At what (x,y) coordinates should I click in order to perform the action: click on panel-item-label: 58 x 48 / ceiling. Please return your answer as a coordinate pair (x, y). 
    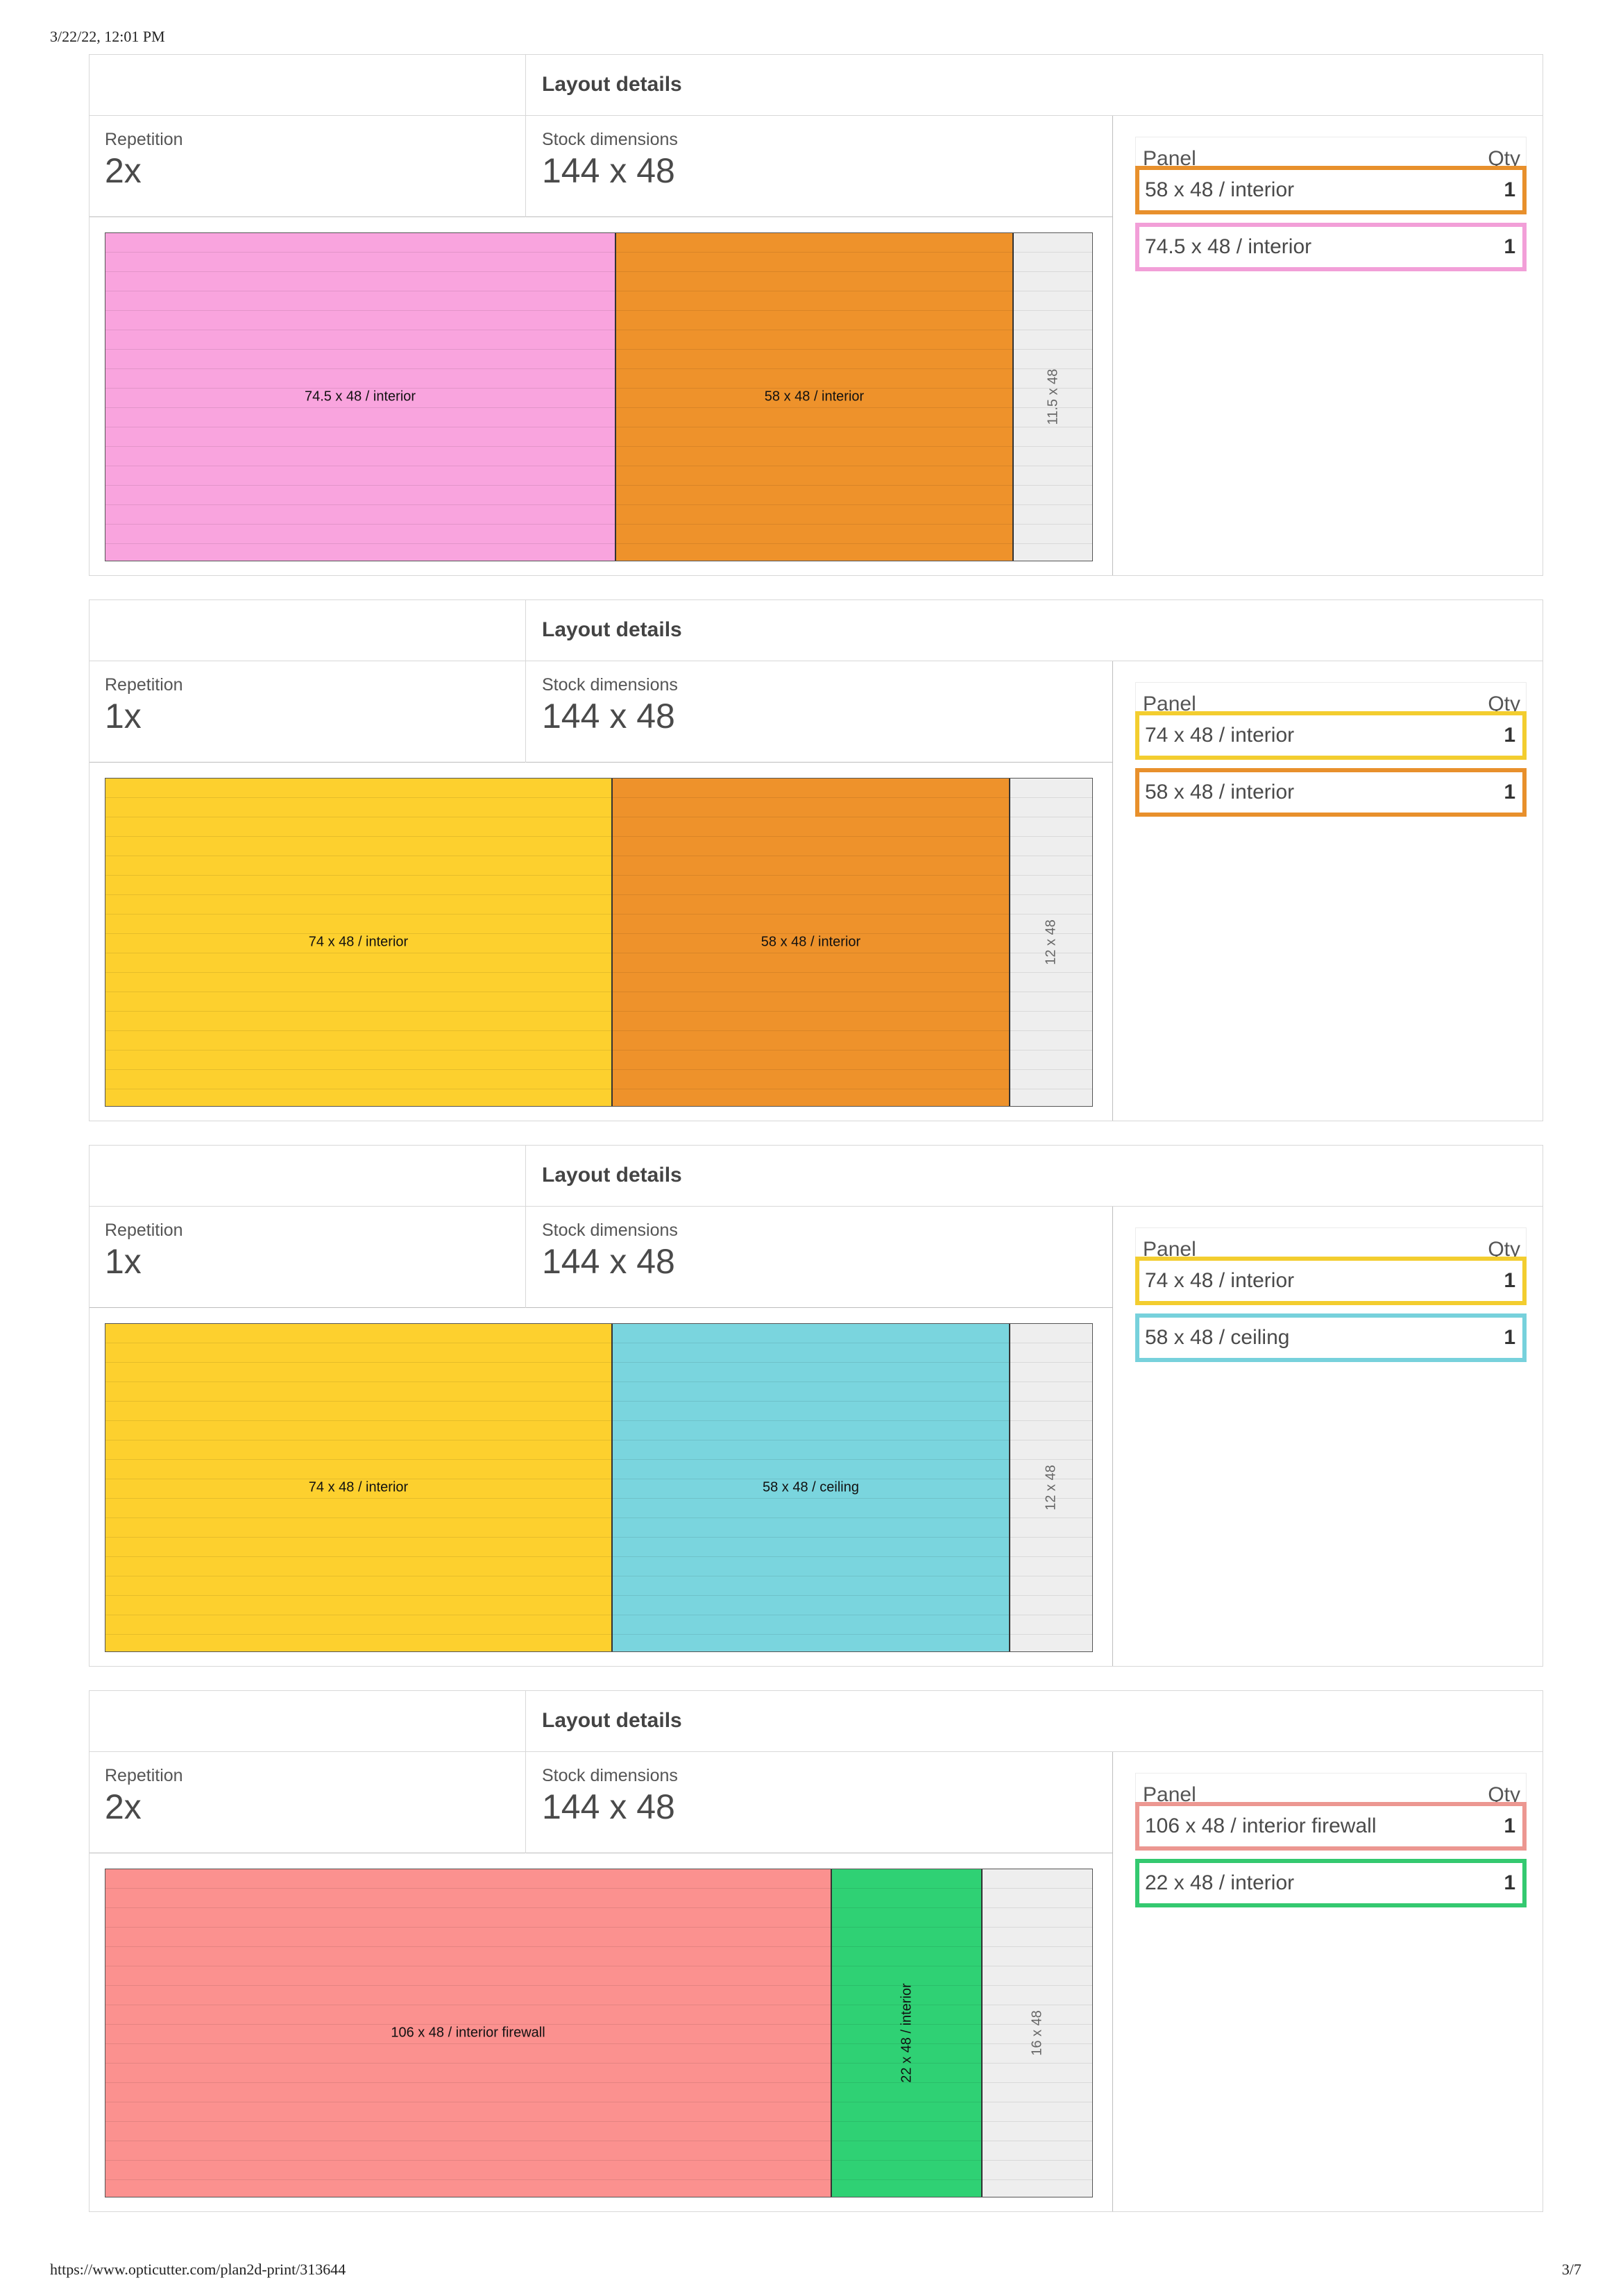
    Looking at the image, I should click on (1217, 1337).